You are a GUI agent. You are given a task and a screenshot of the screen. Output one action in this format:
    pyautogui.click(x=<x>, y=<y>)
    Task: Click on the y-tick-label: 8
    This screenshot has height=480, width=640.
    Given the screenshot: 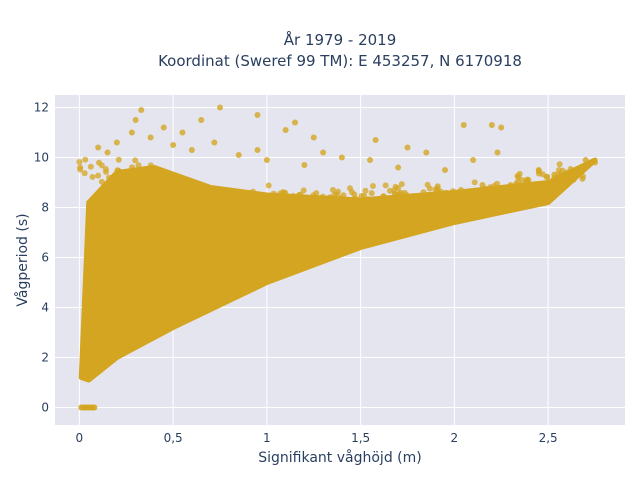 What is the action you would take?
    pyautogui.click(x=45, y=208)
    